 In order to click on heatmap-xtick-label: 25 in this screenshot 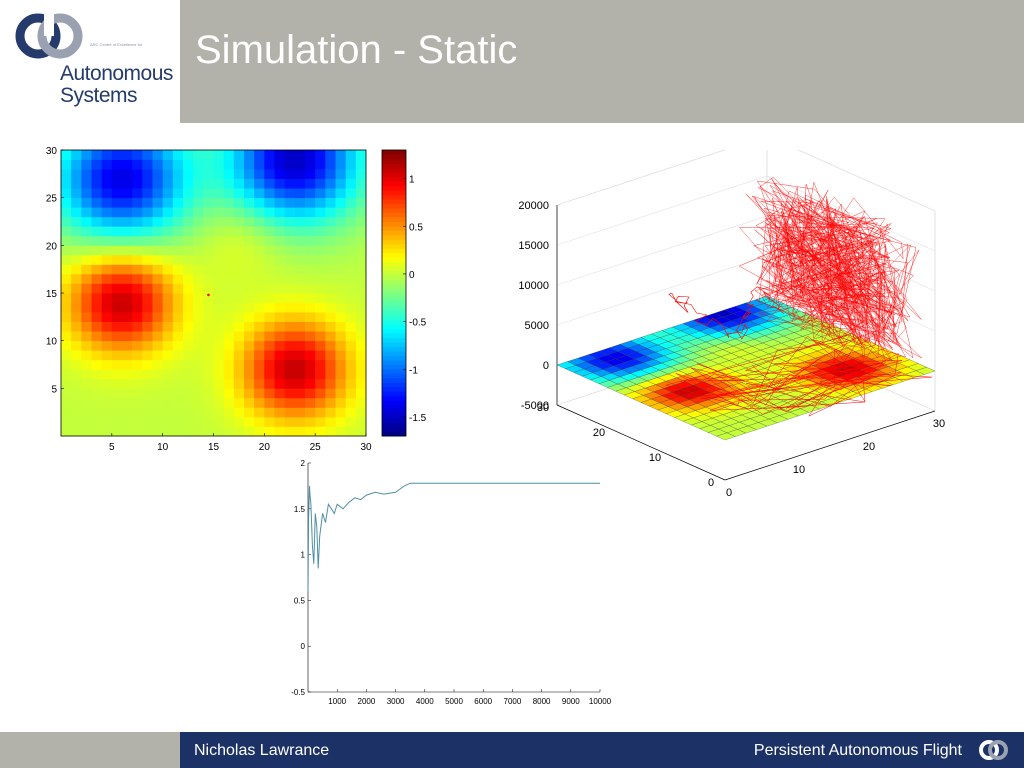, I will do `click(316, 447)`.